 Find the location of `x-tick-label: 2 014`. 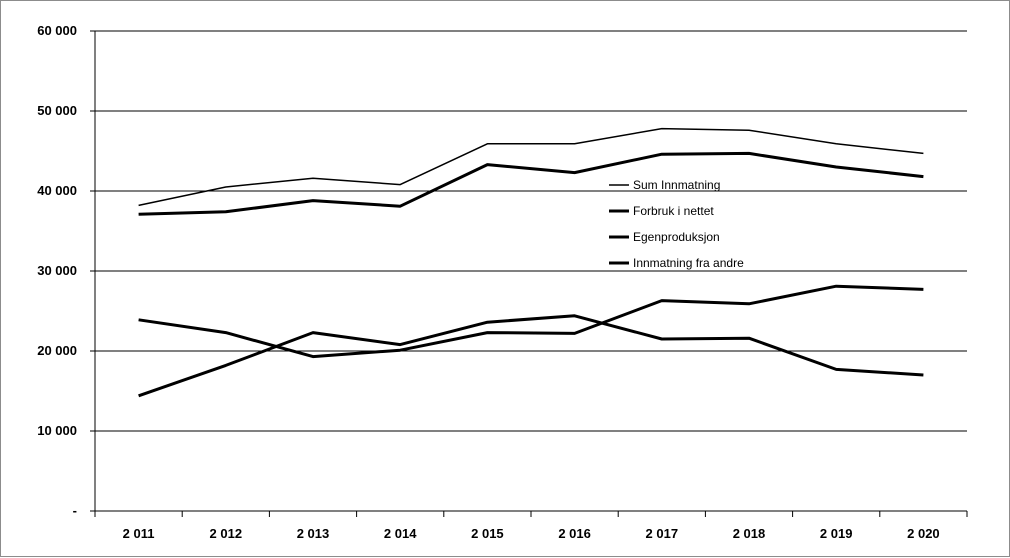

x-tick-label: 2 014 is located at coordinates (400, 533).